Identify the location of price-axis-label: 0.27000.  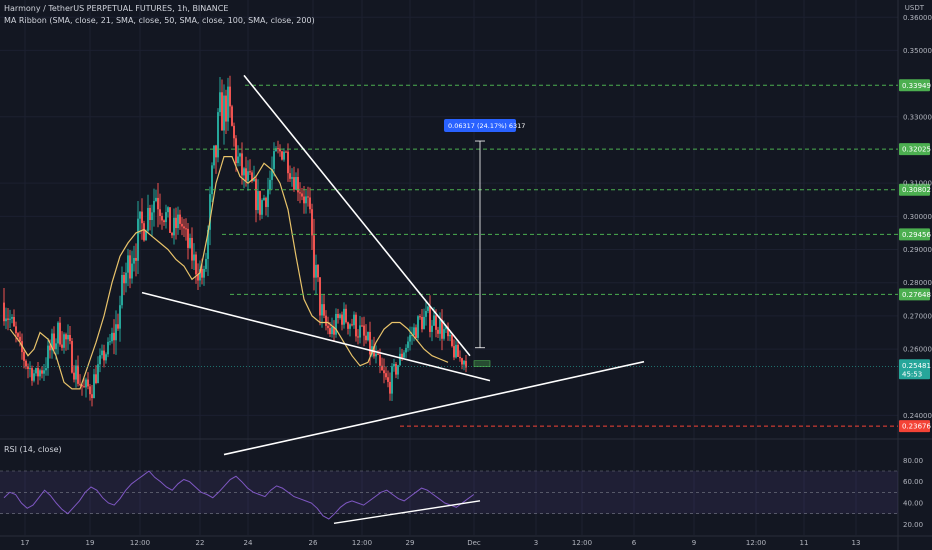
(917, 316).